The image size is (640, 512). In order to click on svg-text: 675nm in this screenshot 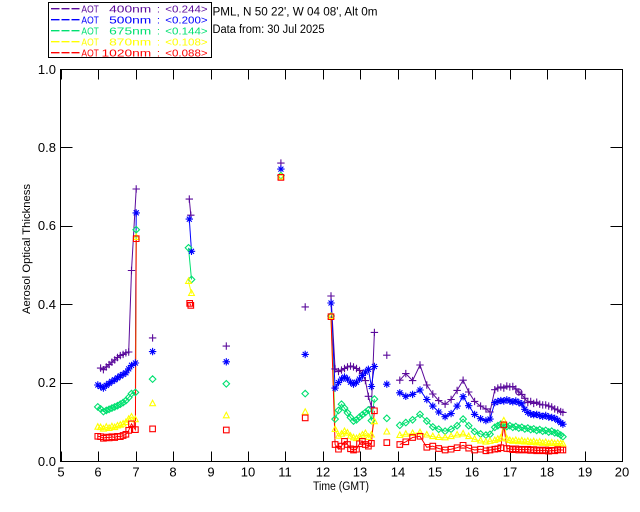, I will do `click(130, 31)`.